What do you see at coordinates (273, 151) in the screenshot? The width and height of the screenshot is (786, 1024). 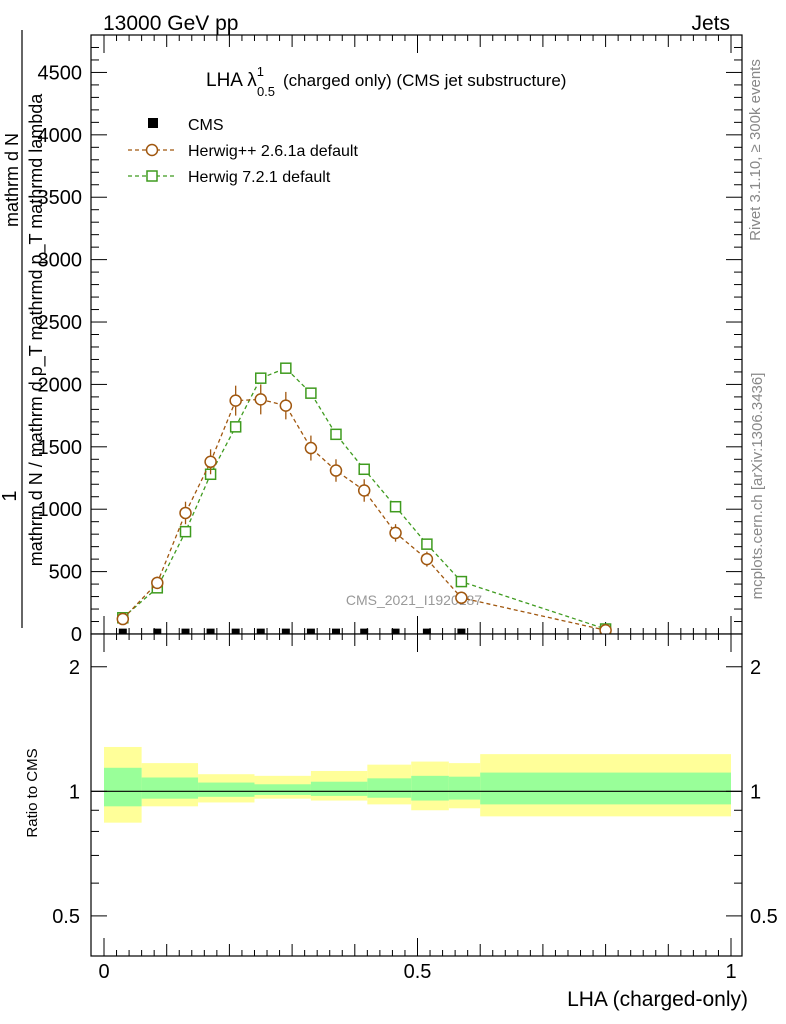 I see `legend-label-herwig-pp: Herwig++ 2.6.1a default` at bounding box center [273, 151].